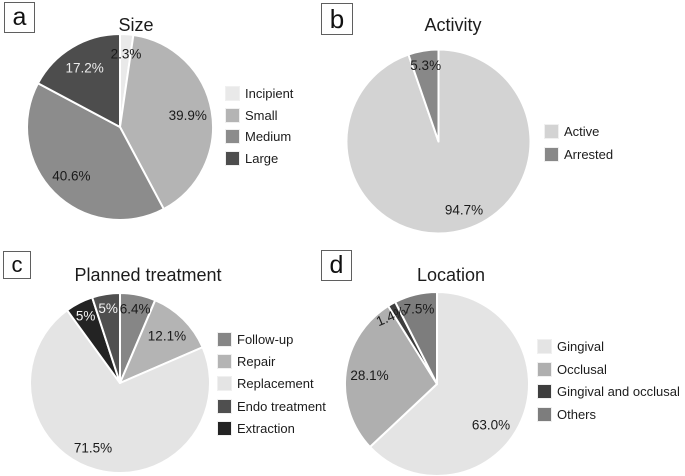  I want to click on legend-label: Medium, so click(268, 137).